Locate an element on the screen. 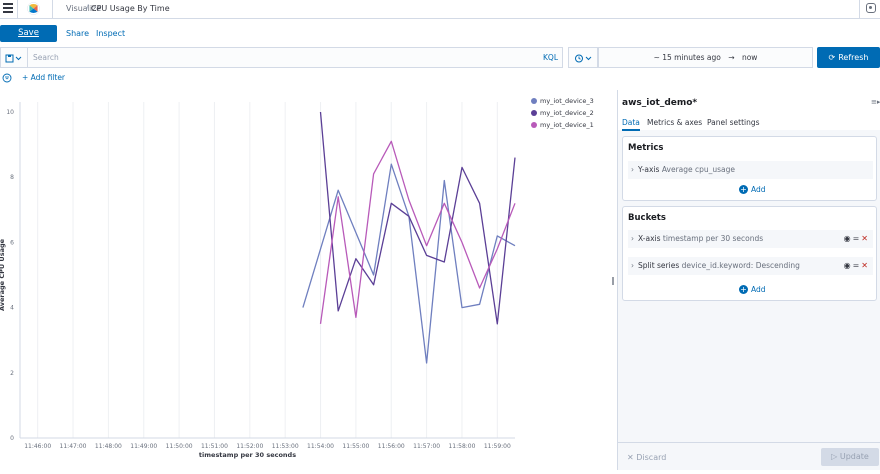  range-end: now is located at coordinates (749, 57).